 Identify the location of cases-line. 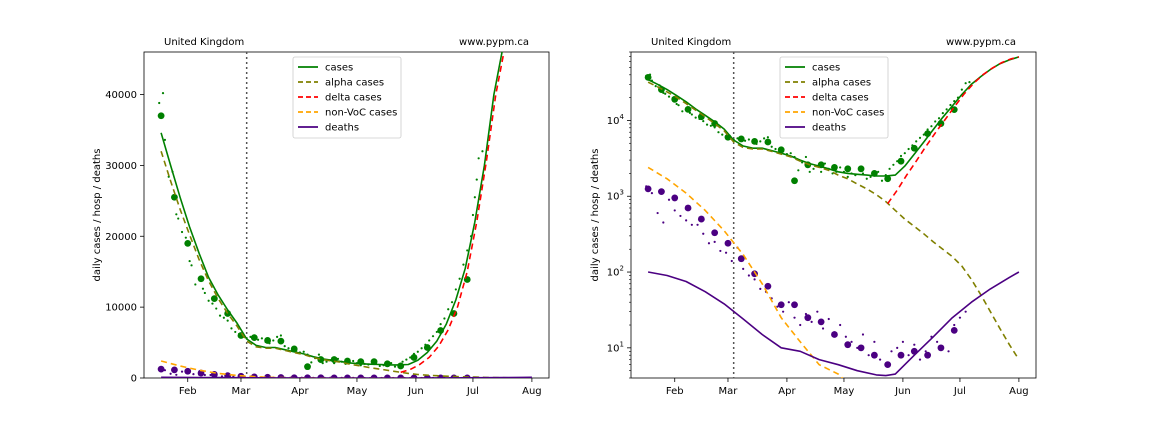
(833, 116).